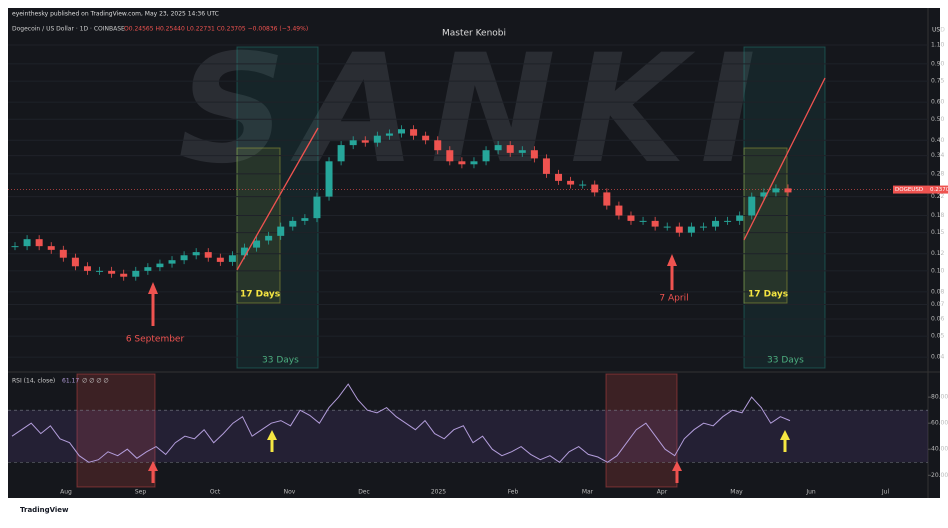 The height and width of the screenshot is (528, 948). Describe the element at coordinates (95, 381) in the screenshot. I see `rsi-flags: ∅ ∅ ∅ ∅` at that location.